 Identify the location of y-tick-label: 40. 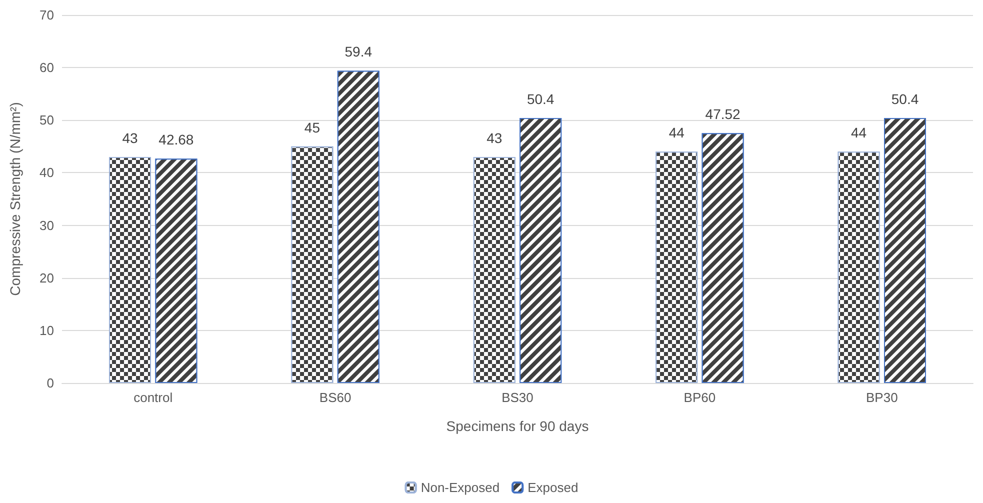
(47, 172).